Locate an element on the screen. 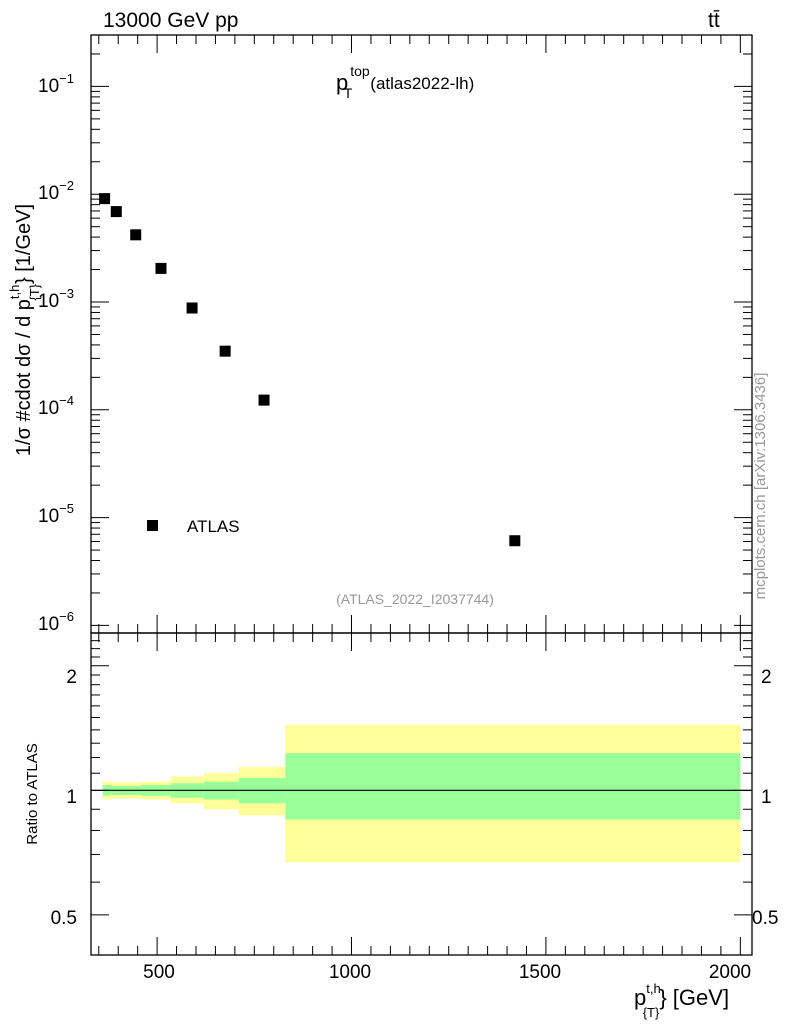  ytick-label-1e-1: 10⁻¹ is located at coordinates (56, 84).